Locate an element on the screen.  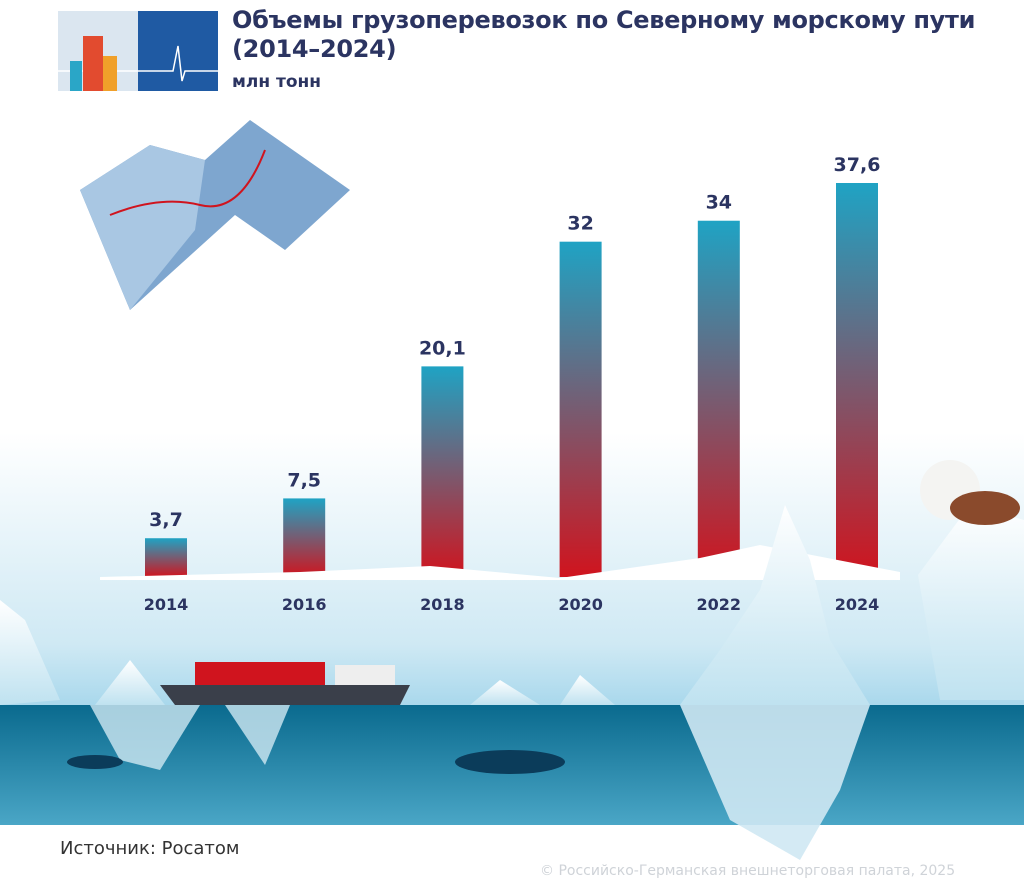
bar-2014 is located at coordinates (166, 557).